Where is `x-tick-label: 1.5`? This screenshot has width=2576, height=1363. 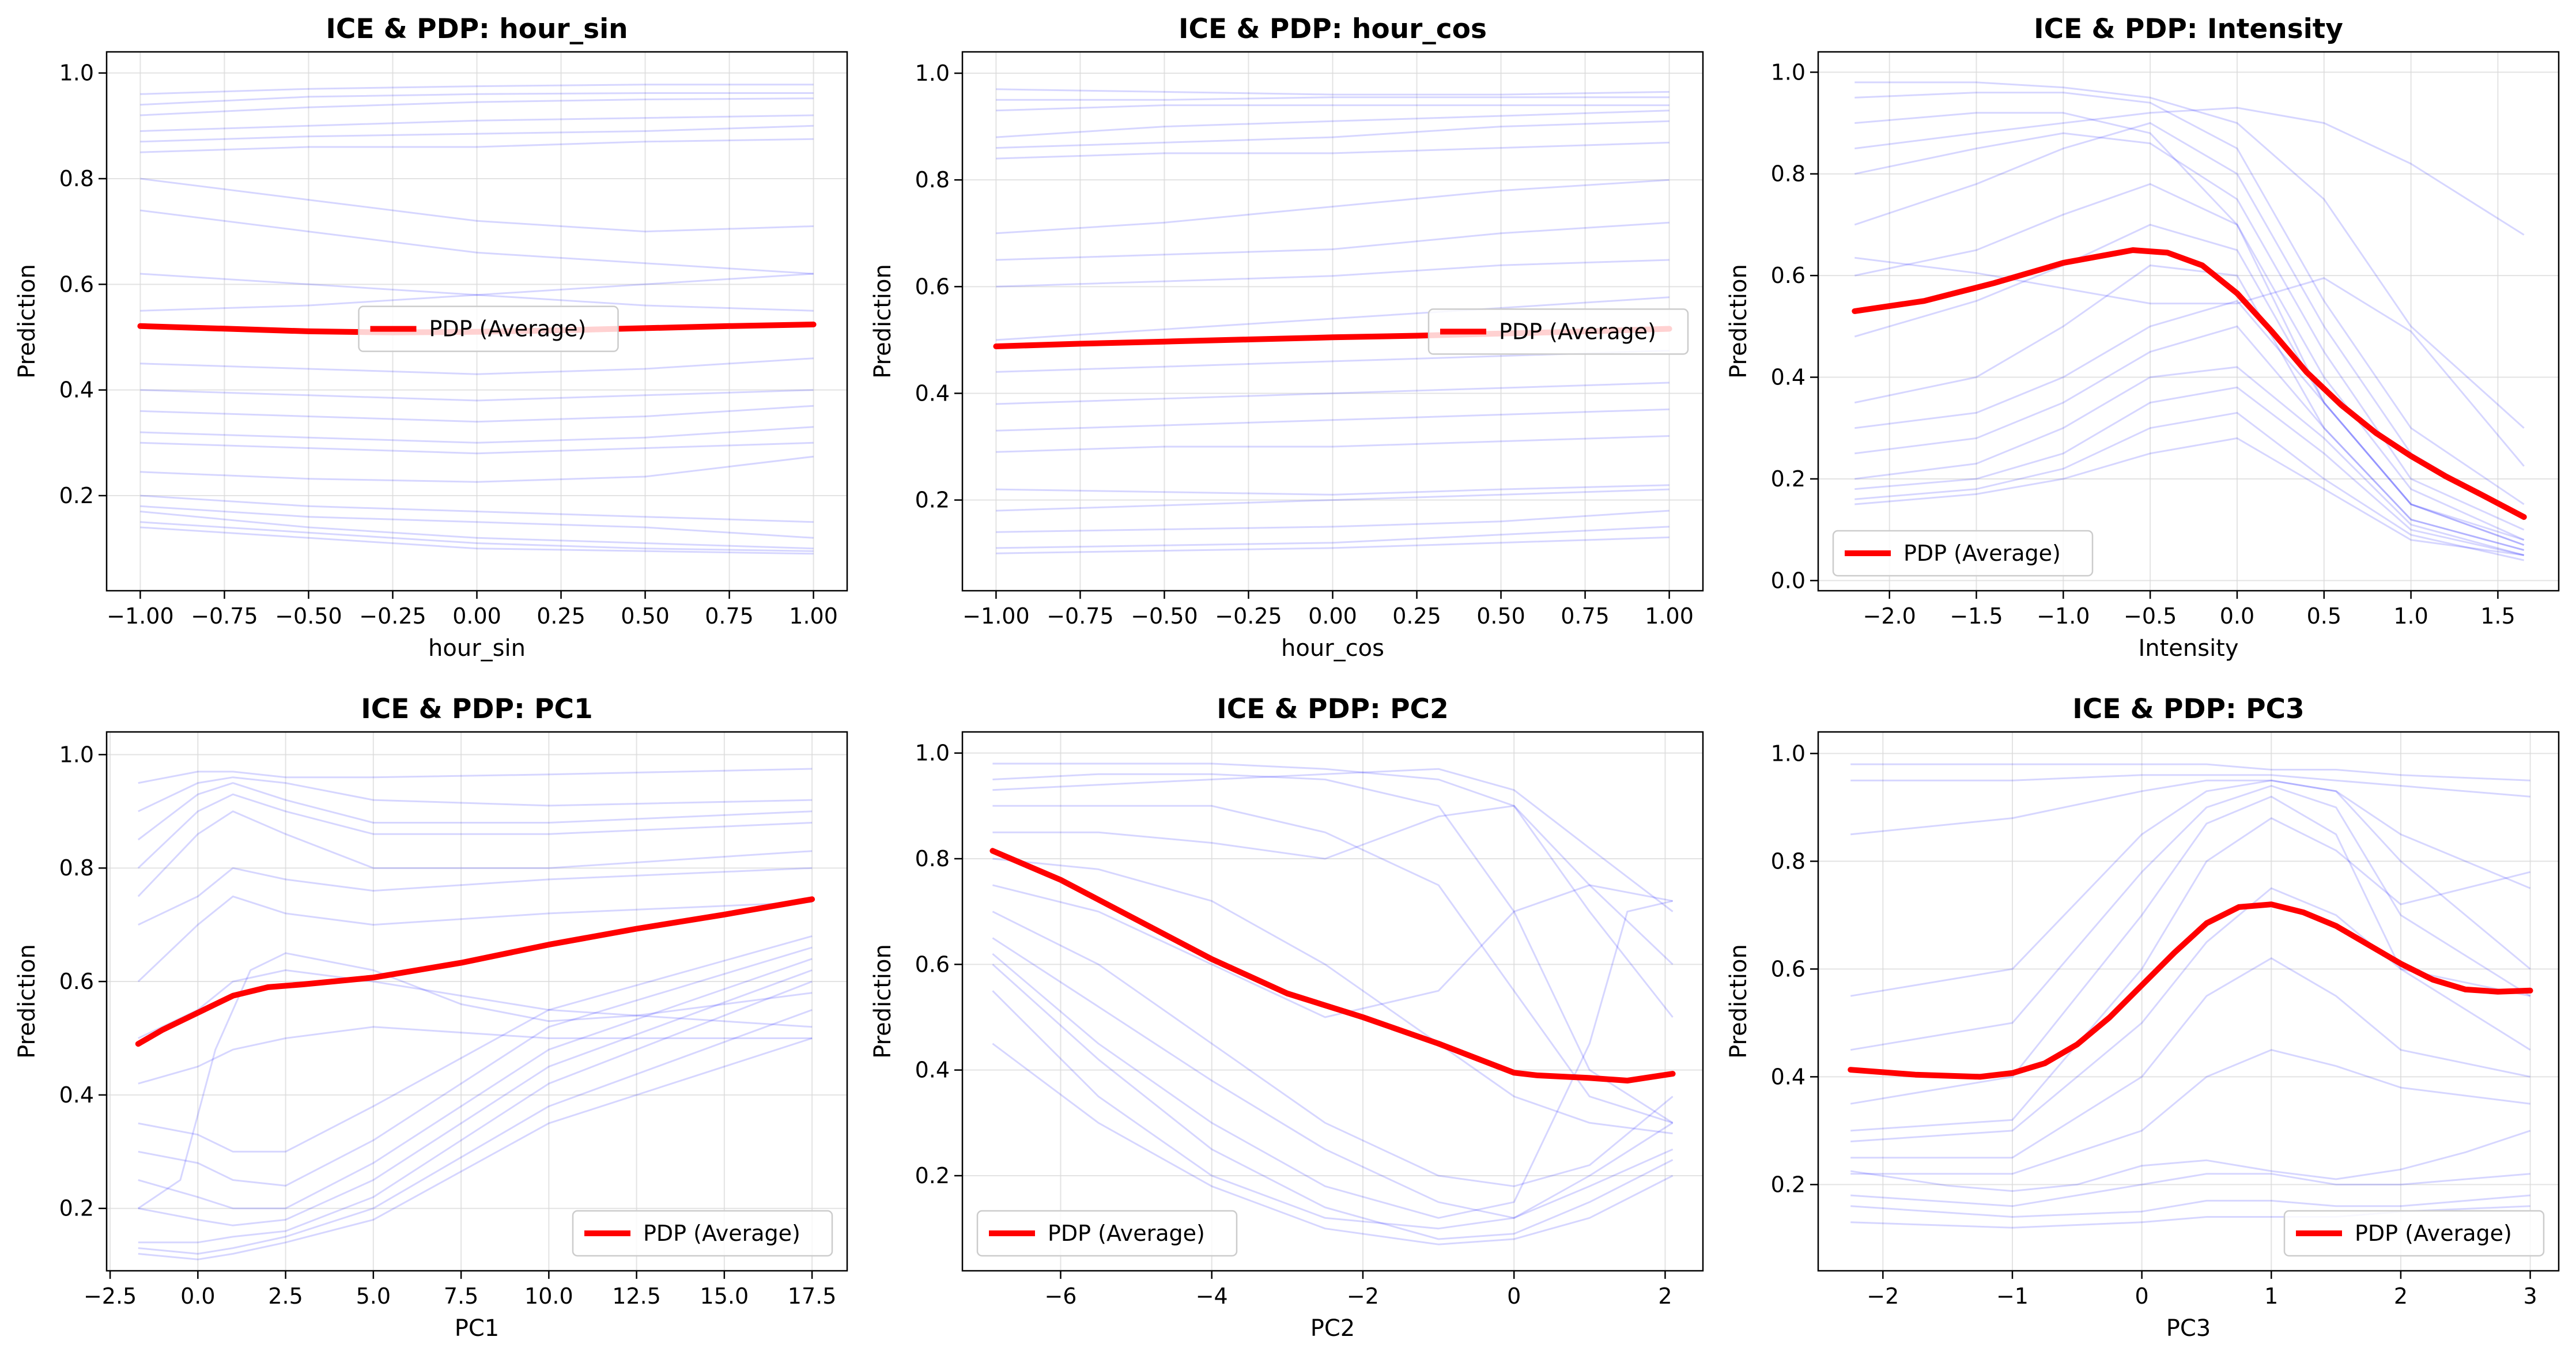 x-tick-label: 1.5 is located at coordinates (2497, 616).